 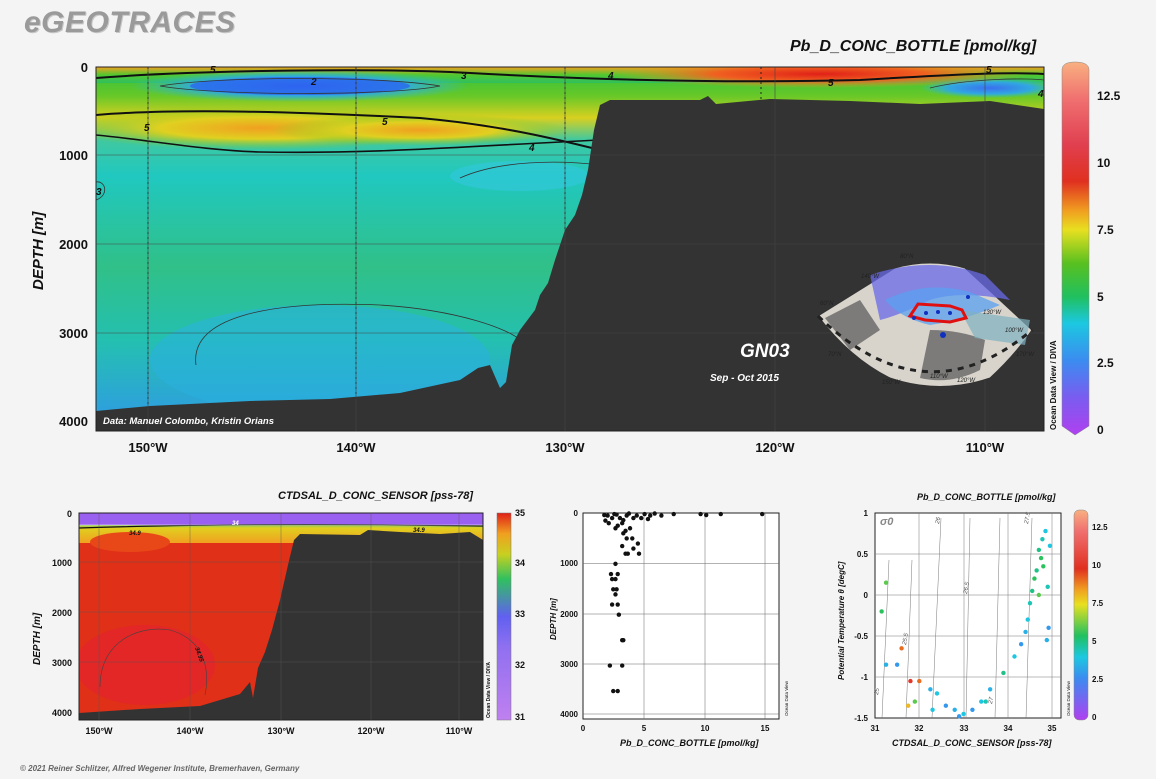 I want to click on salinity-contour-label: 34.9, so click(x=135, y=534).